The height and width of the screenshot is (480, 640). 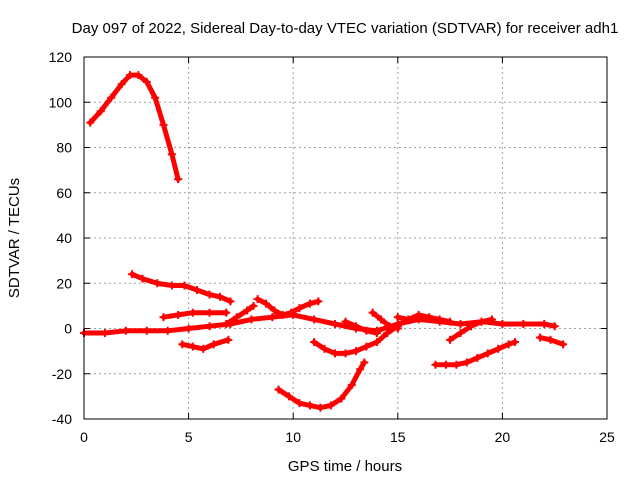 What do you see at coordinates (64, 193) in the screenshot?
I see `y-tick-label: 60` at bounding box center [64, 193].